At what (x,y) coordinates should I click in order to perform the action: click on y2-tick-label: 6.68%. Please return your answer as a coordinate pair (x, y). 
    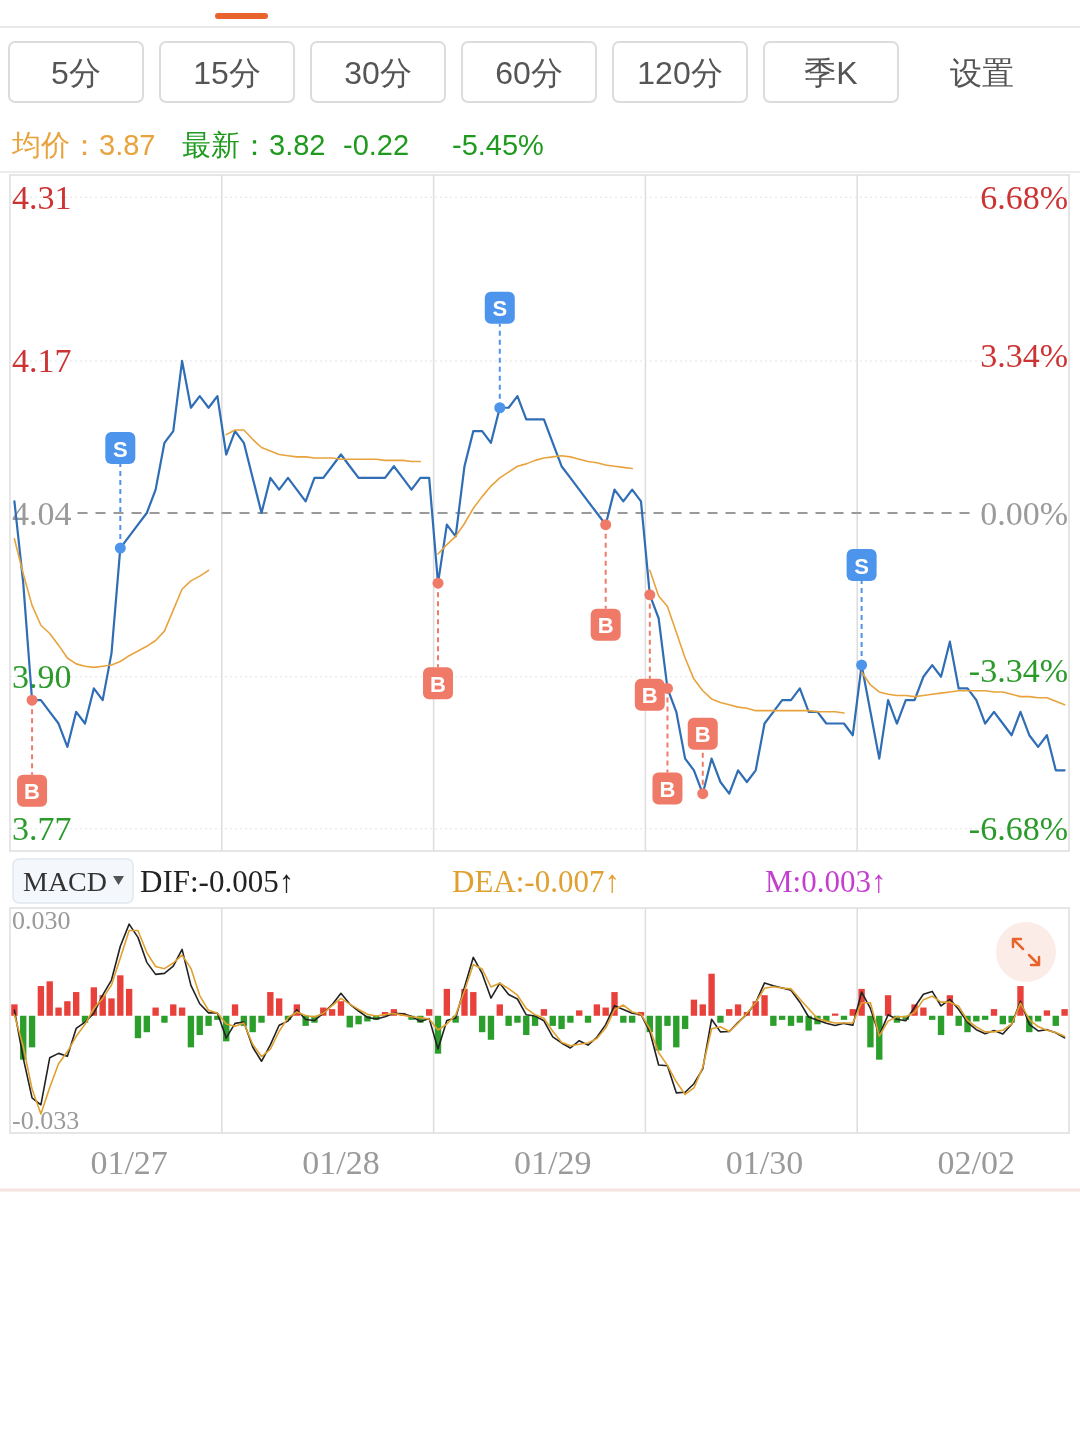
    Looking at the image, I should click on (1024, 197).